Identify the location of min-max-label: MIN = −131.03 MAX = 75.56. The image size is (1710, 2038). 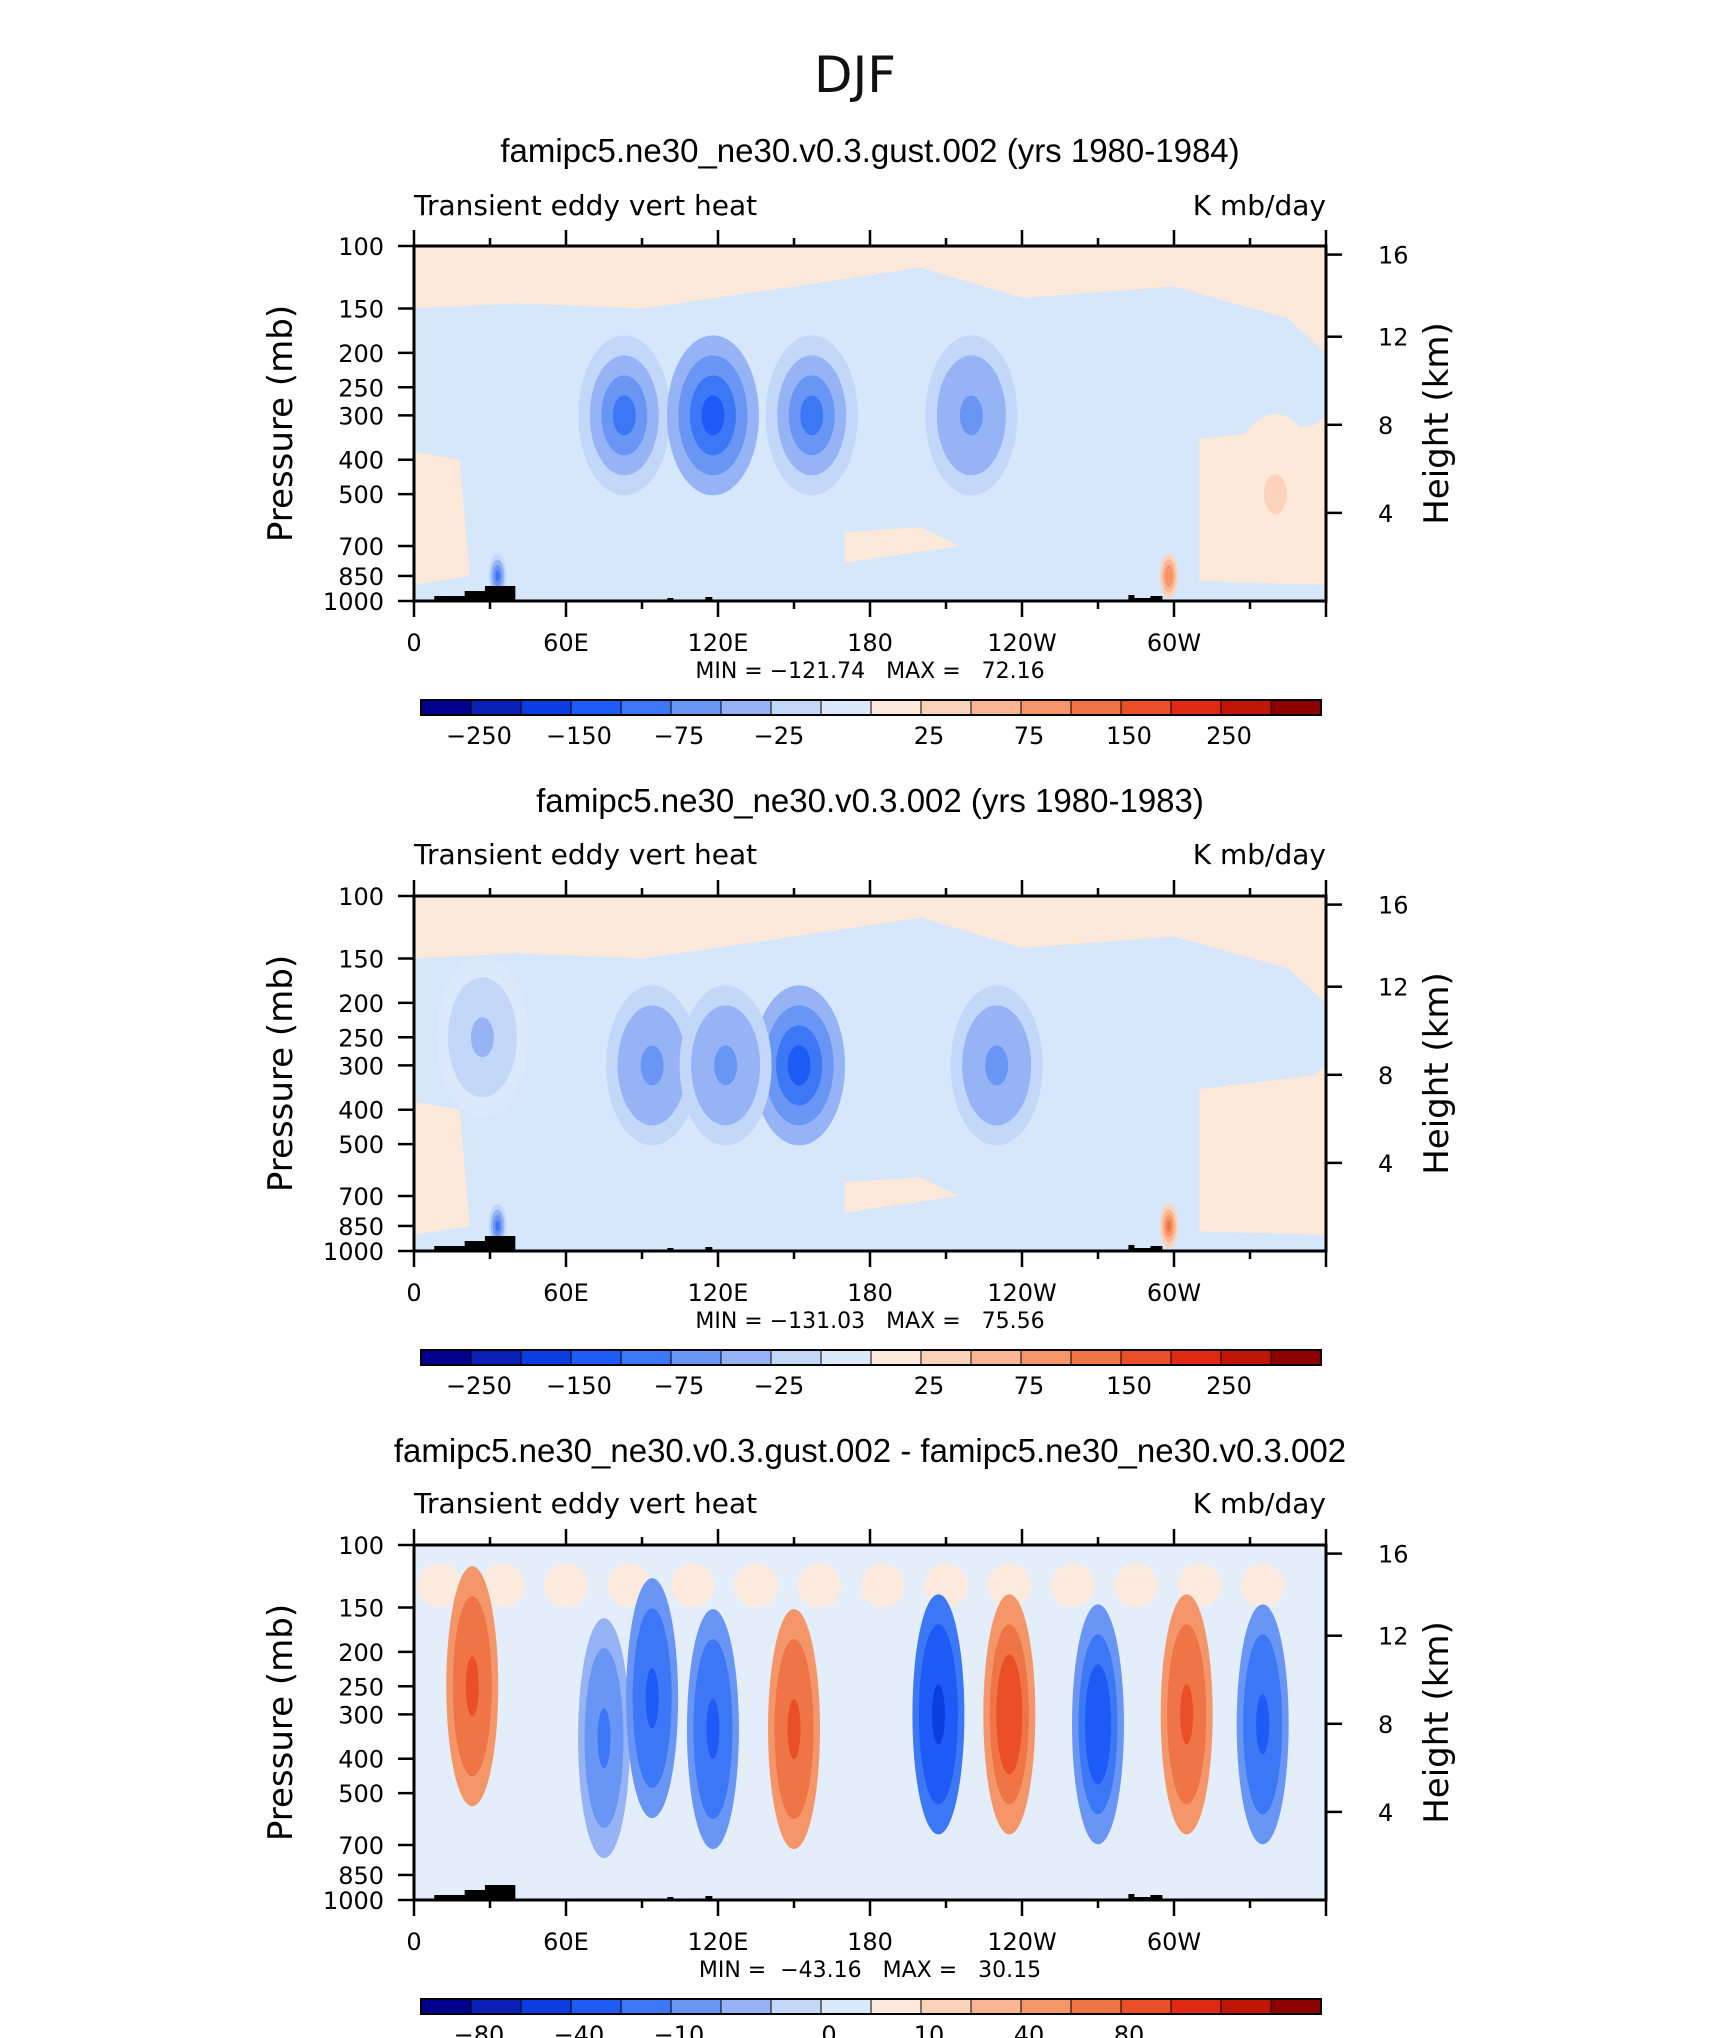
(869, 1321).